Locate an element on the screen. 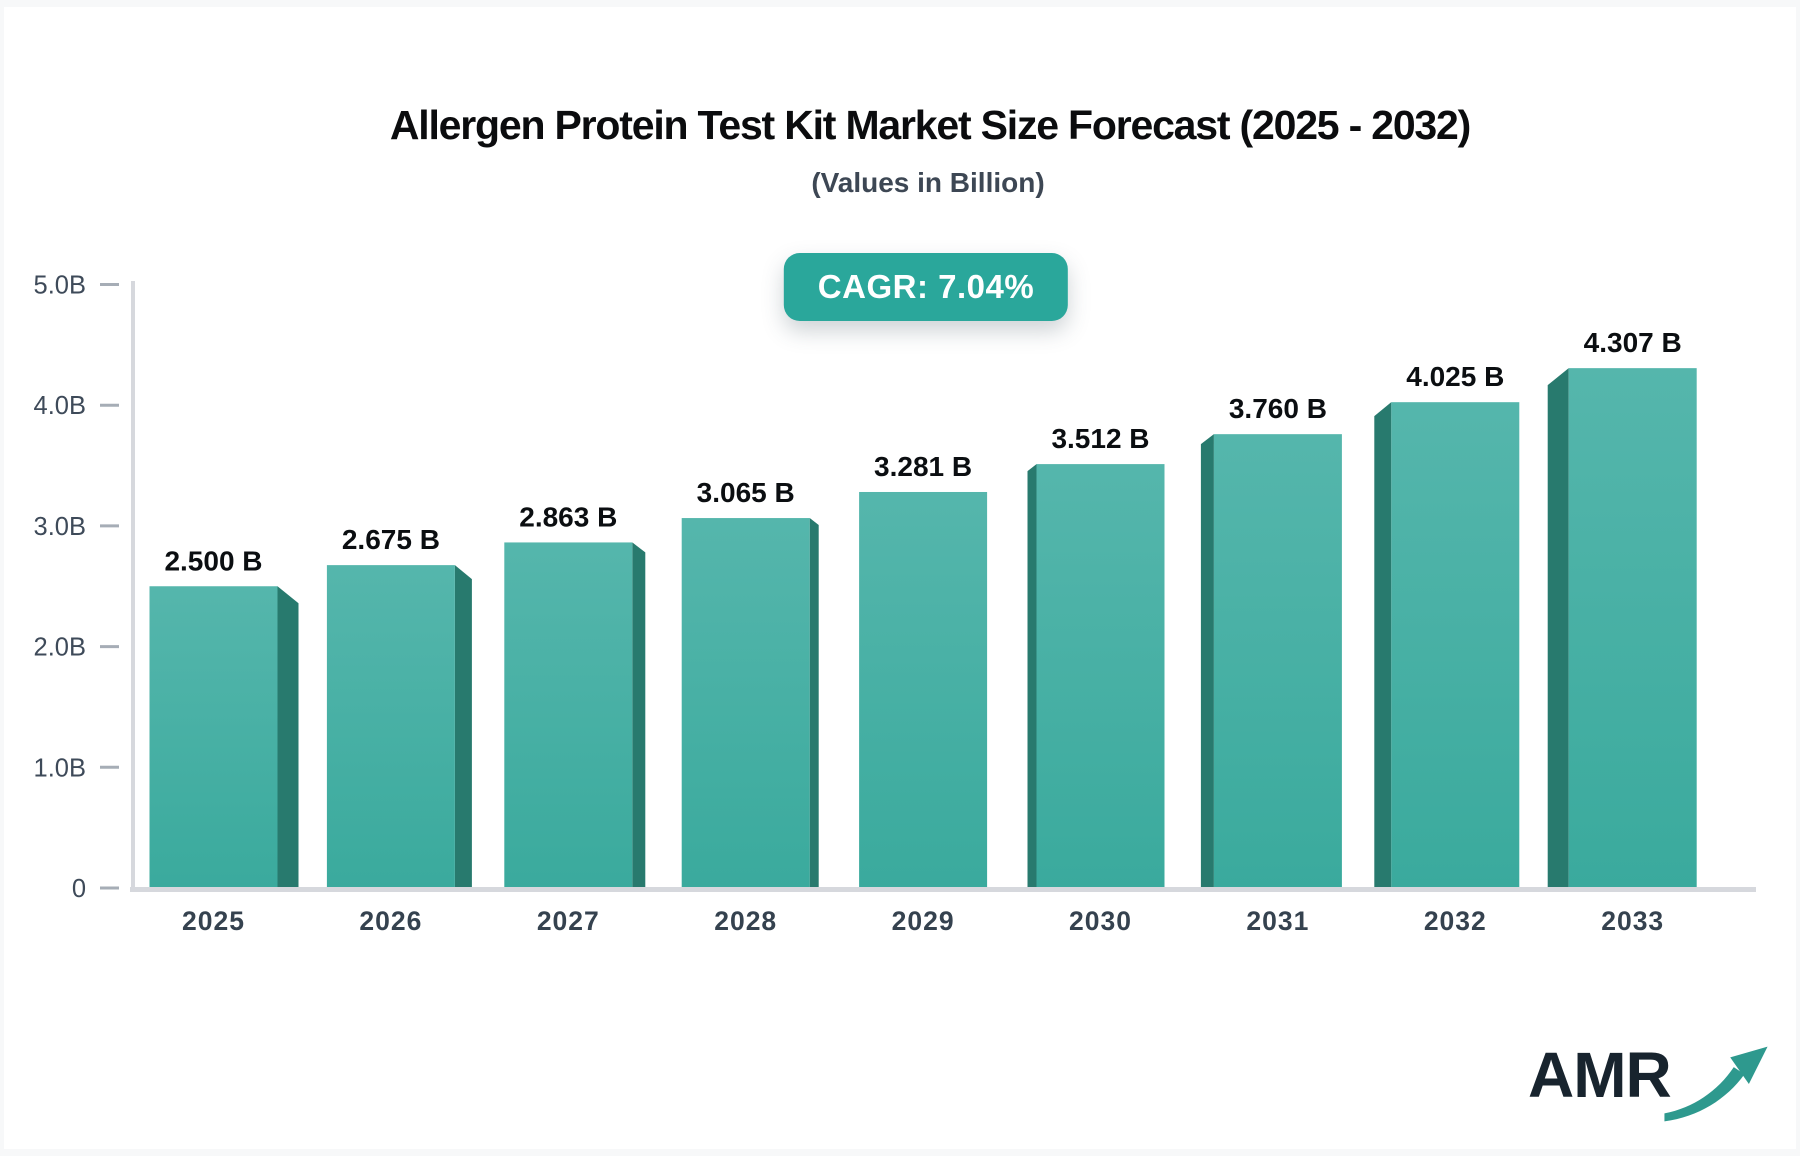 The width and height of the screenshot is (1800, 1156). y-tick-label: 0 is located at coordinates (79, 889).